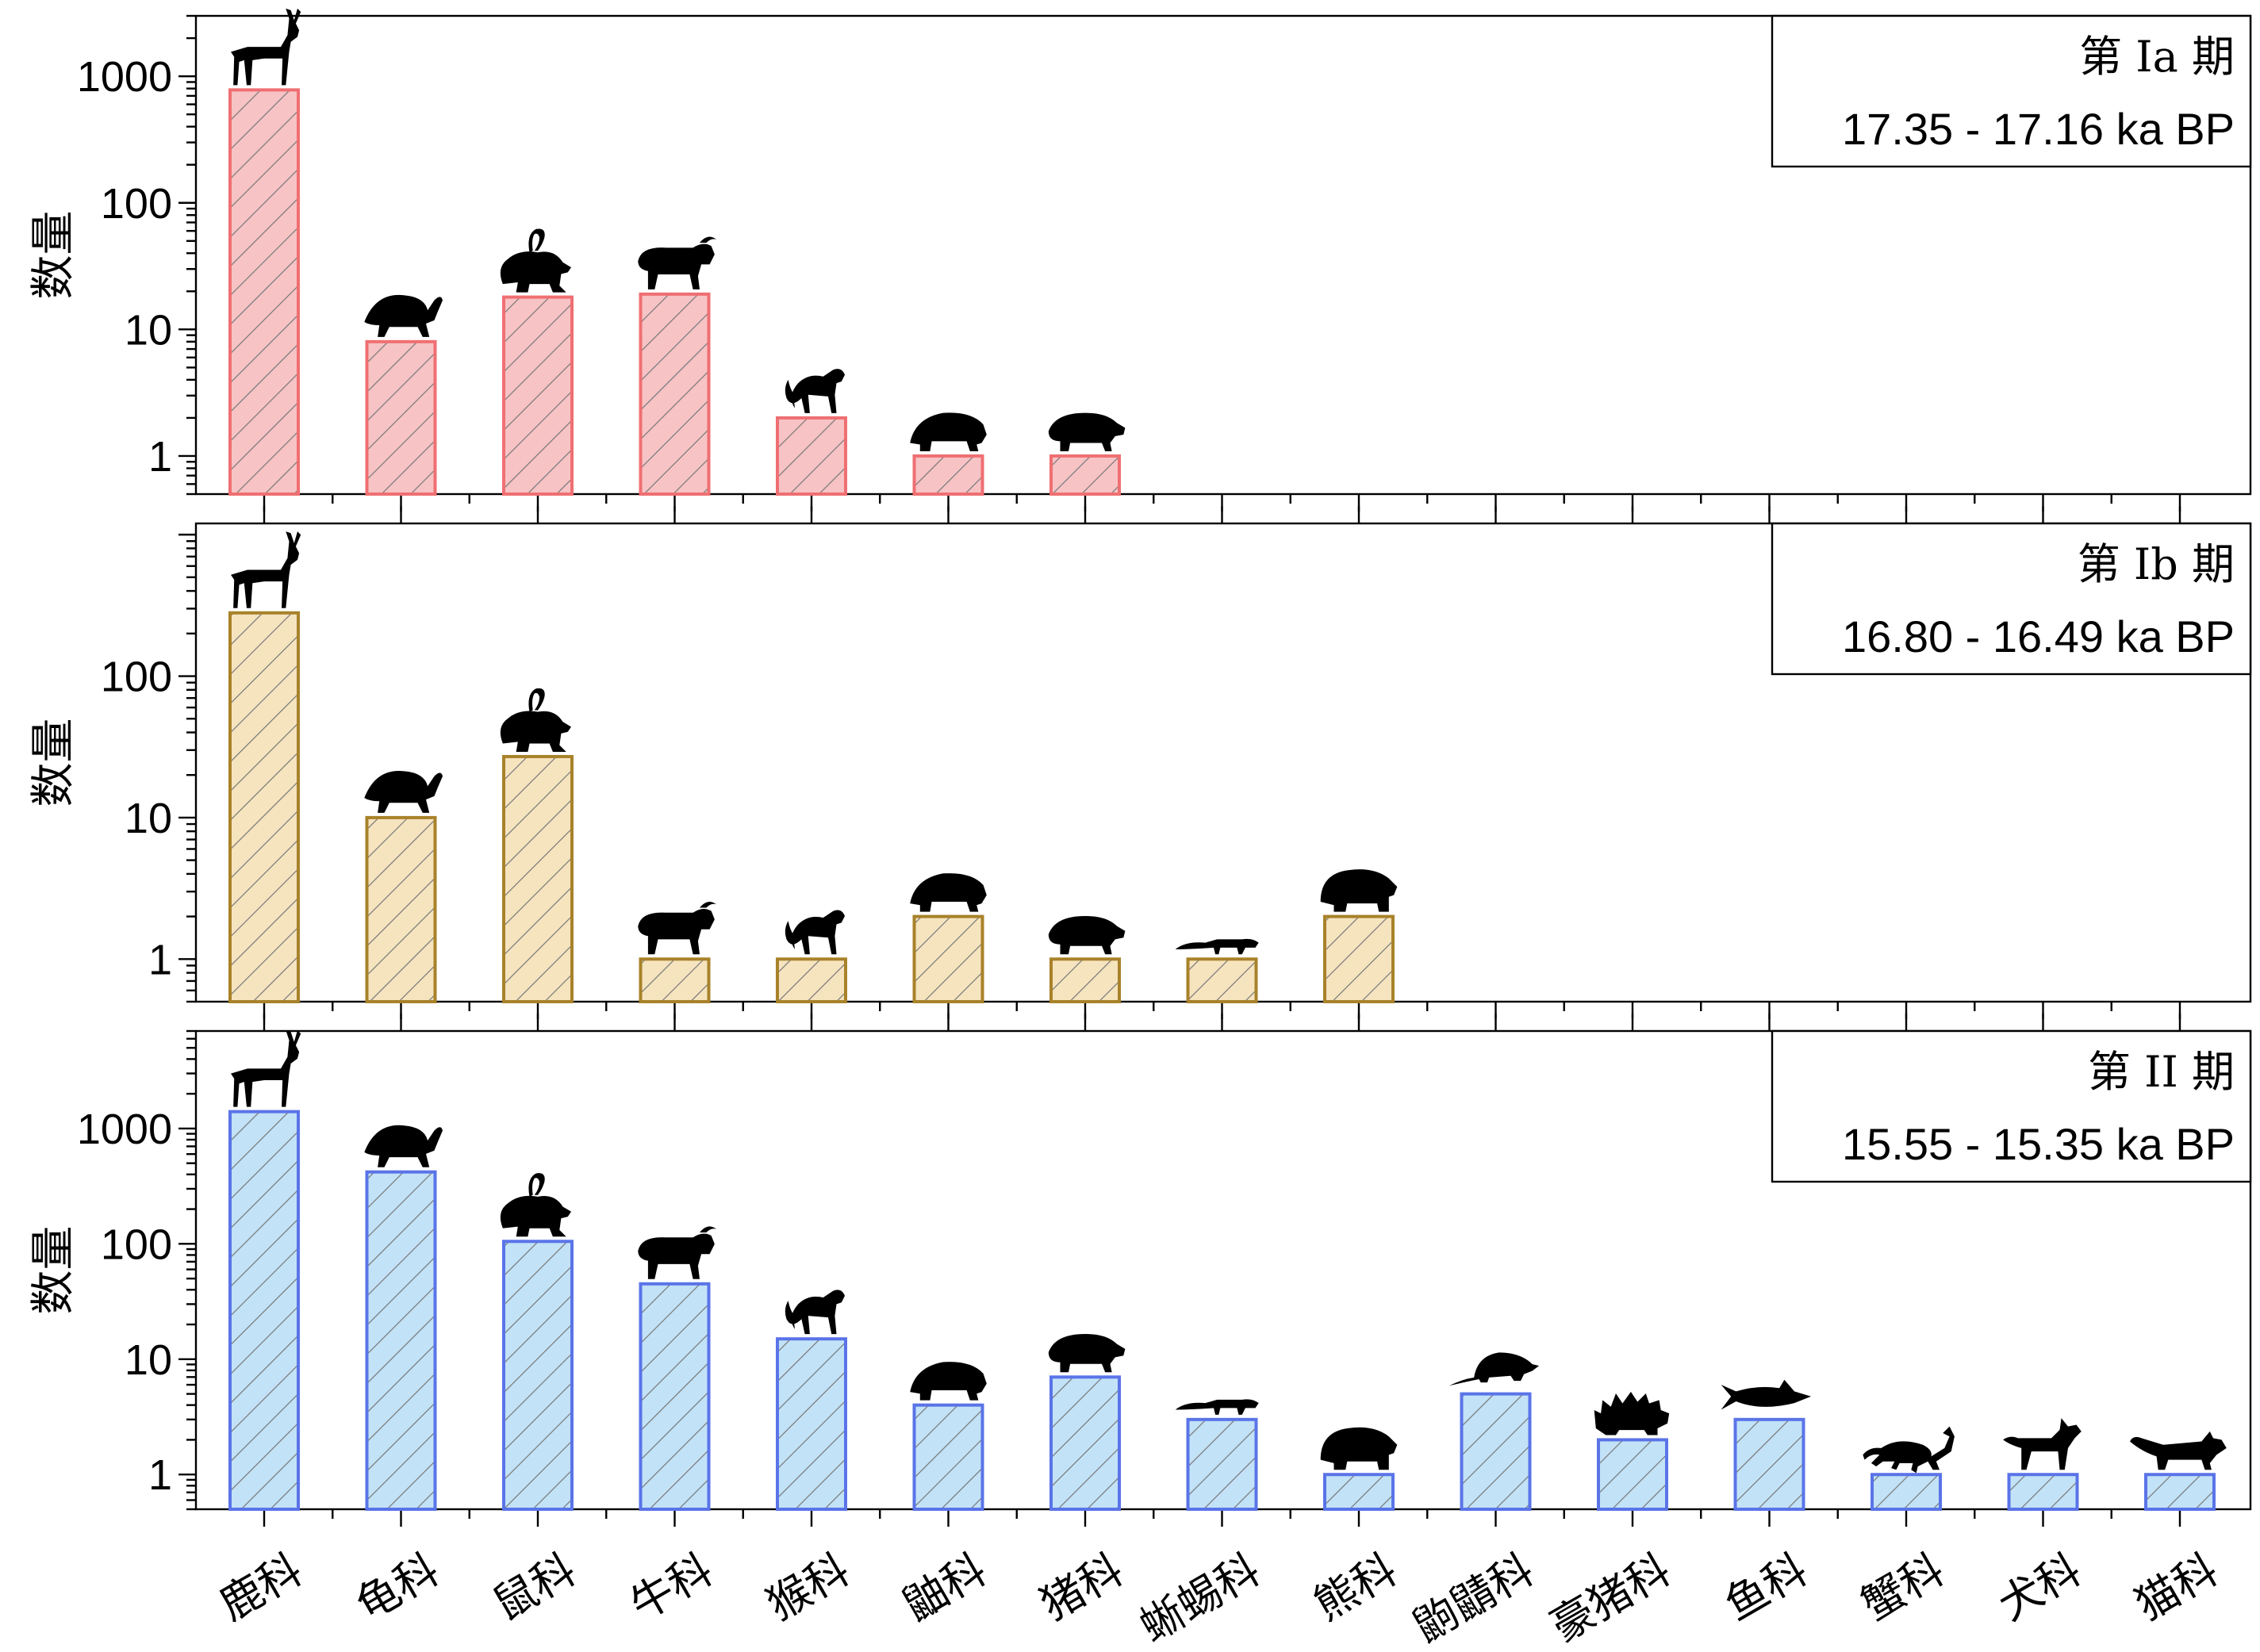 The image size is (2260, 1652). I want to click on x-tick-label: 牛科, so click(671, 1587).